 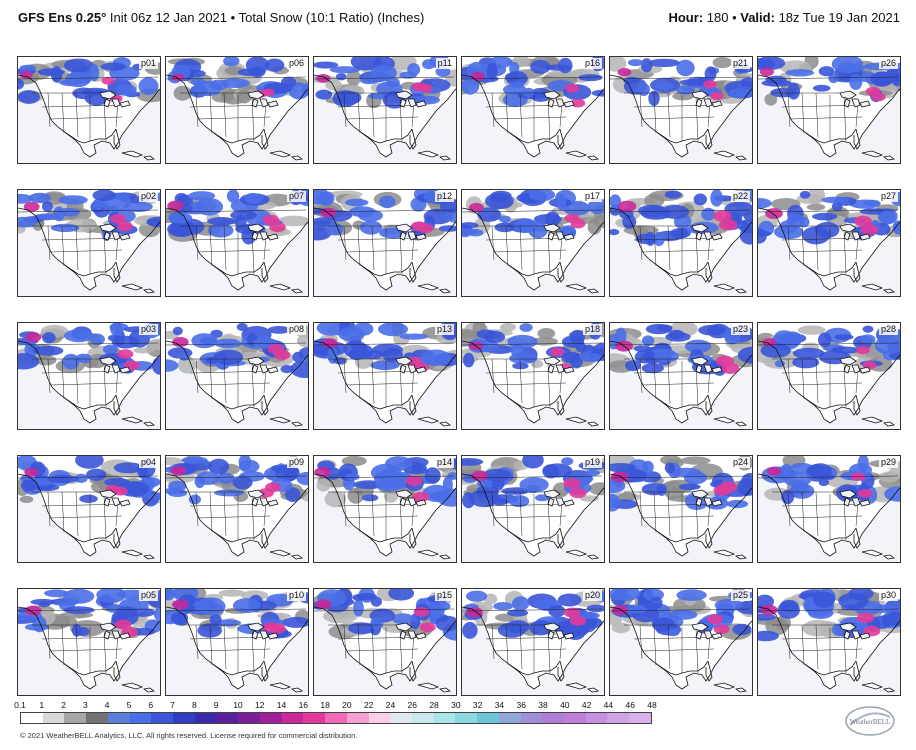 I want to click on colorbar-tick-label: 6, so click(x=151, y=705).